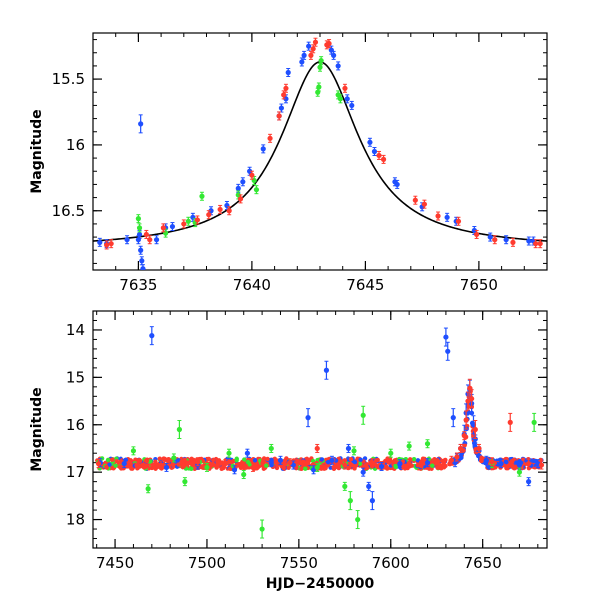 The height and width of the screenshot is (600, 600). Describe the element at coordinates (207, 563) in the screenshot. I see `x-tick-label: 7500` at that location.